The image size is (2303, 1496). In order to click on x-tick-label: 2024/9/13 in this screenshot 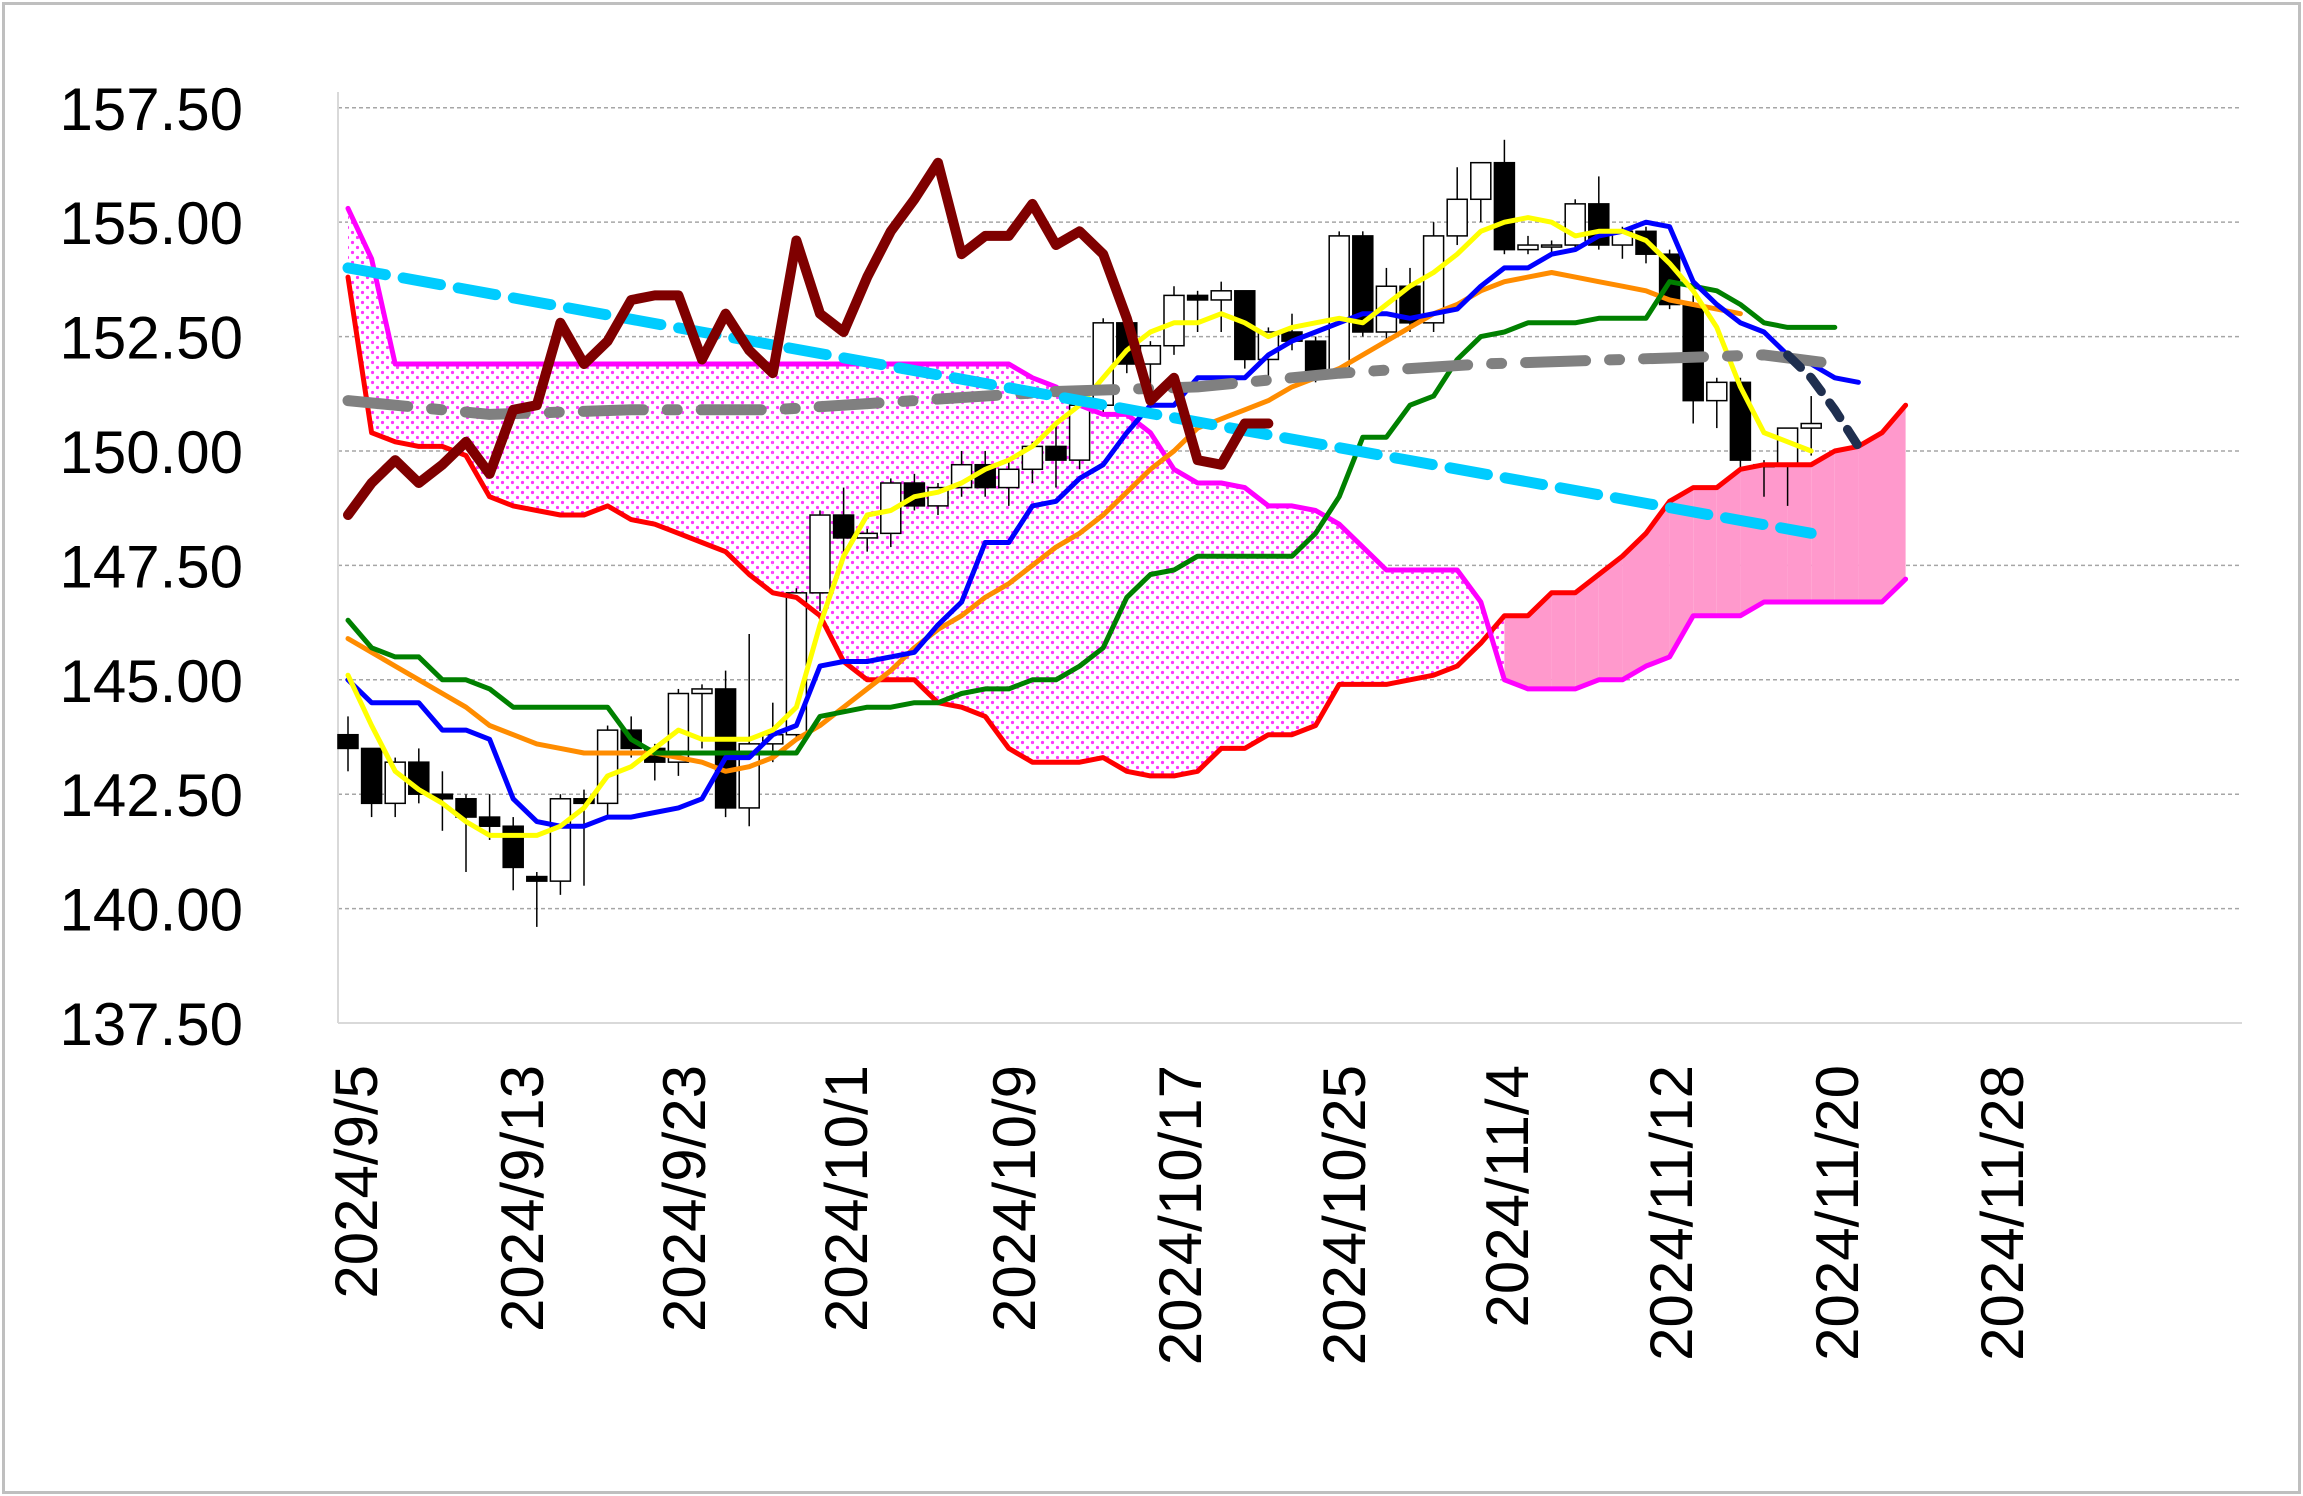, I will do `click(522, 1198)`.